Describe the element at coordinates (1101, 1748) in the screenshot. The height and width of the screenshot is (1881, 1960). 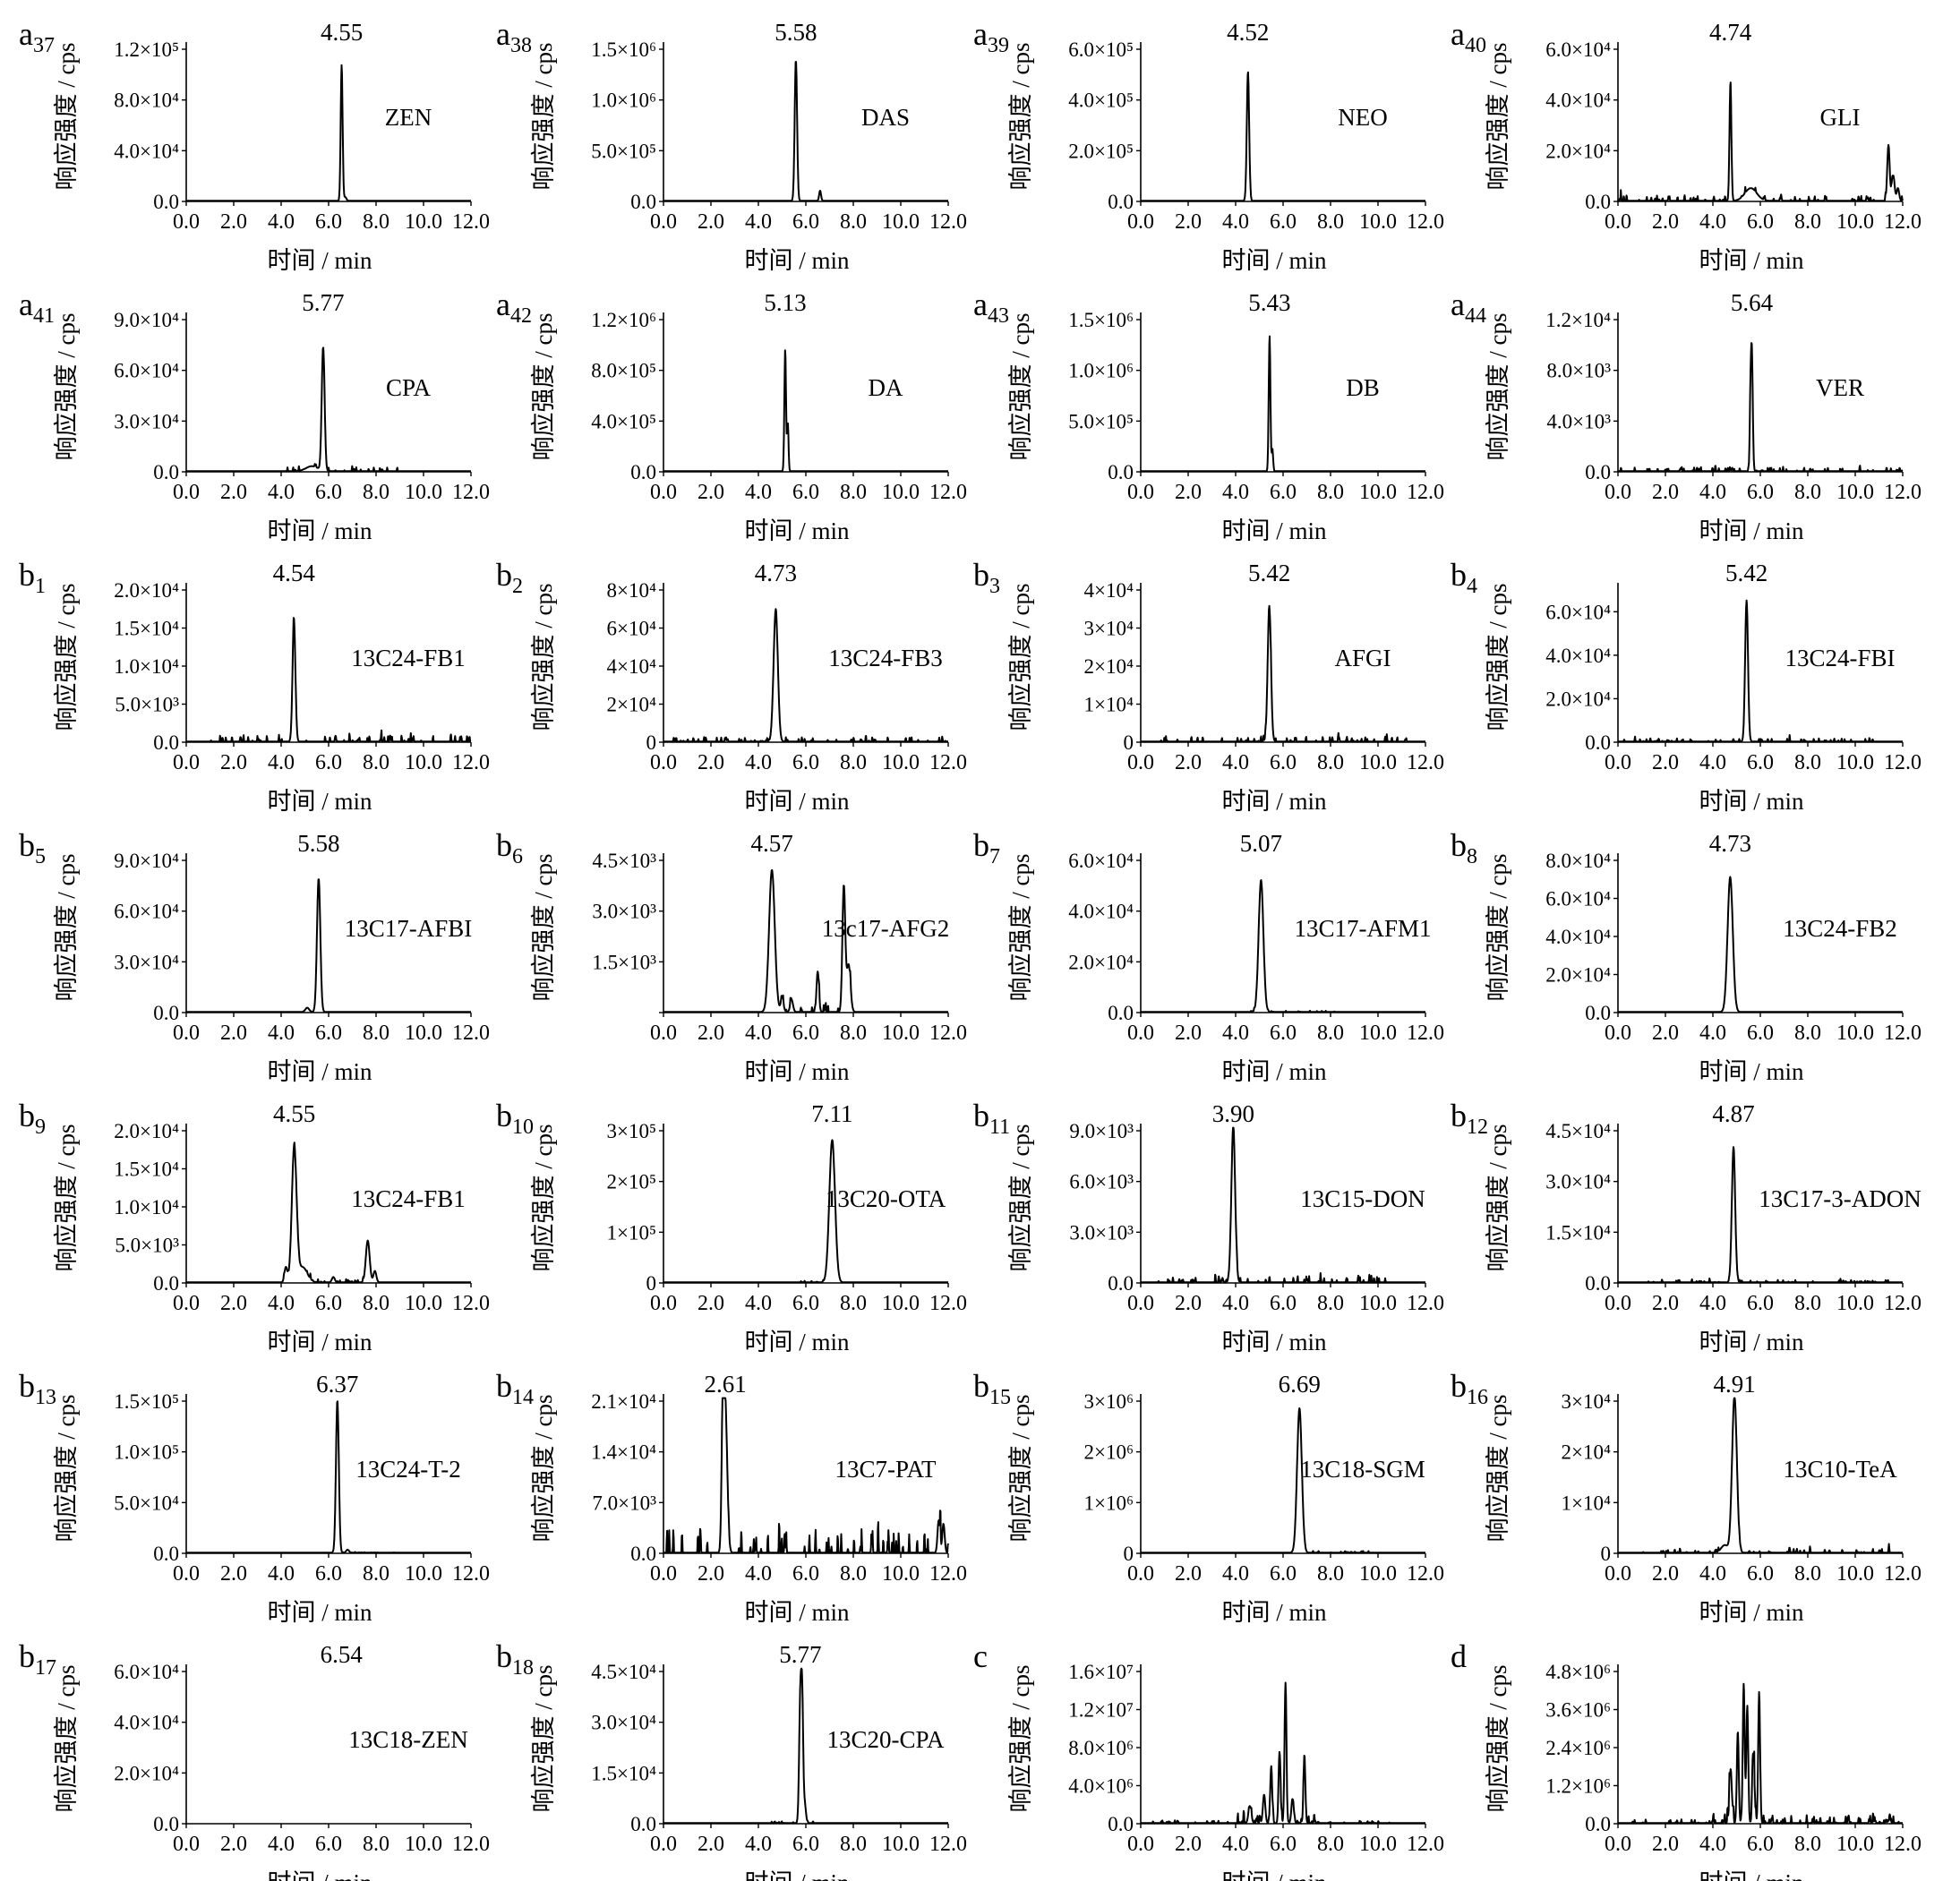
I see `y-tick-label: 8.0×10⁶` at that location.